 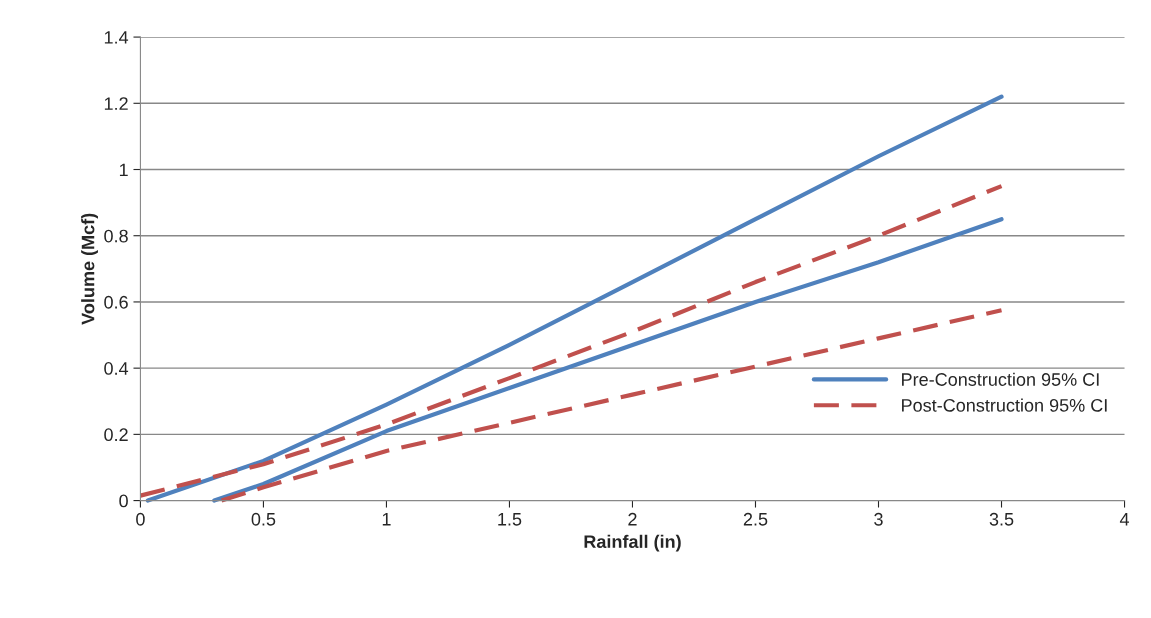 What do you see at coordinates (116, 236) in the screenshot?
I see `y-tick-label: 0.8` at bounding box center [116, 236].